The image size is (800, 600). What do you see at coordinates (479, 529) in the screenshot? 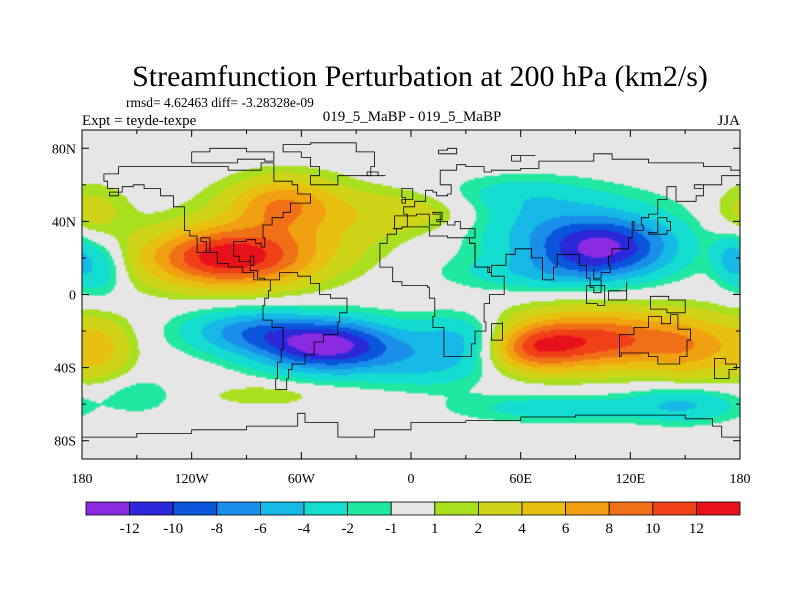
I see `colorbar-label: 2` at bounding box center [479, 529].